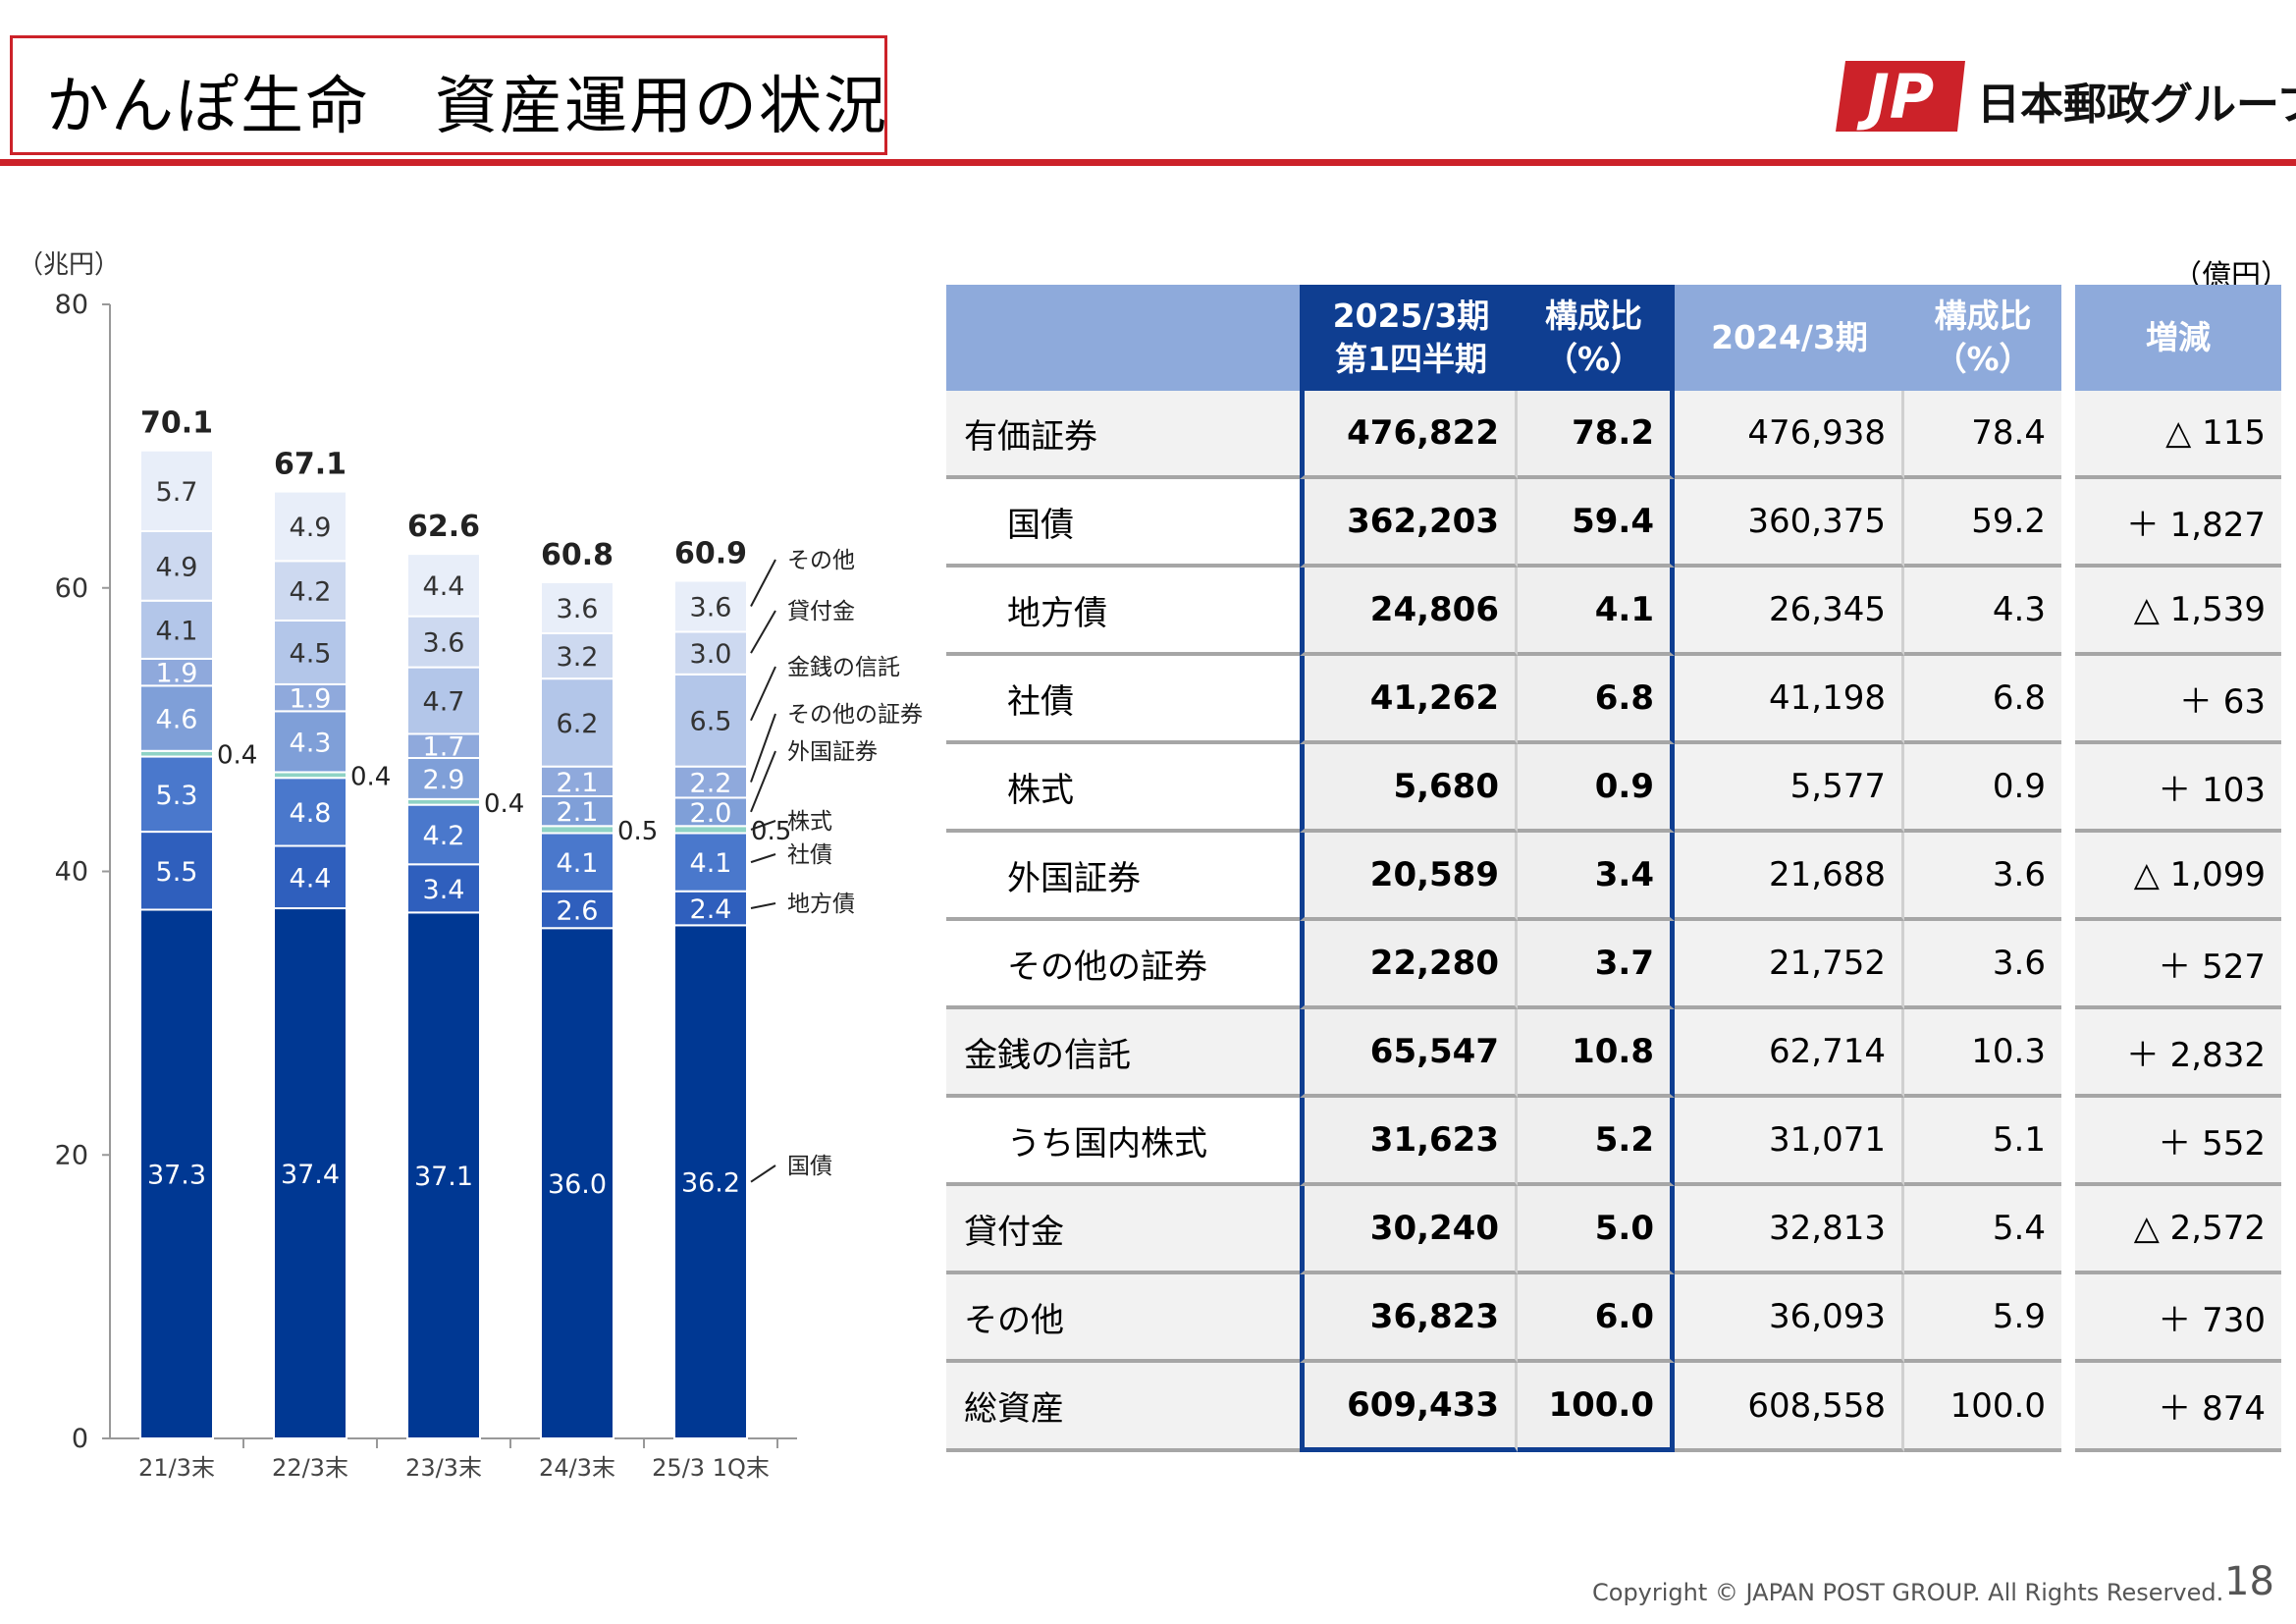 Image resolution: width=2296 pixels, height=1624 pixels. What do you see at coordinates (711, 784) in the screenshot?
I see `segment-value-label: 2.2` at bounding box center [711, 784].